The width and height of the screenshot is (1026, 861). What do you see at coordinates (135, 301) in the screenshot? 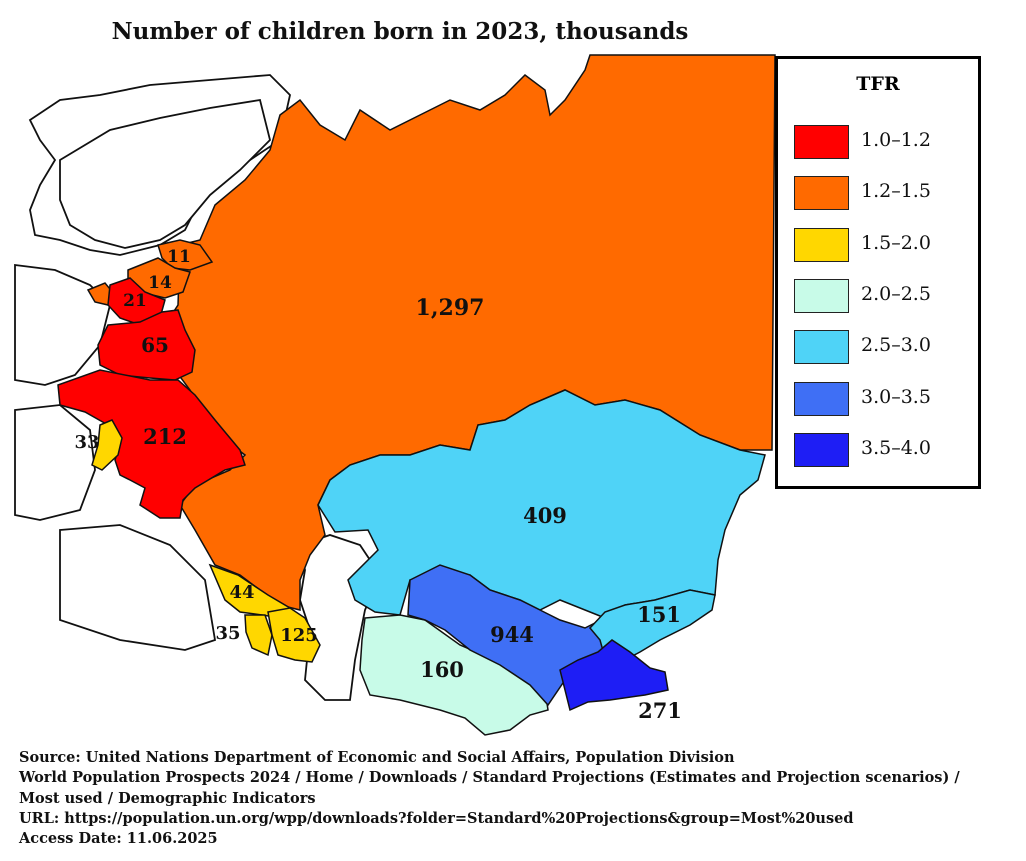
I see `label-lithuania: 21` at bounding box center [135, 301].